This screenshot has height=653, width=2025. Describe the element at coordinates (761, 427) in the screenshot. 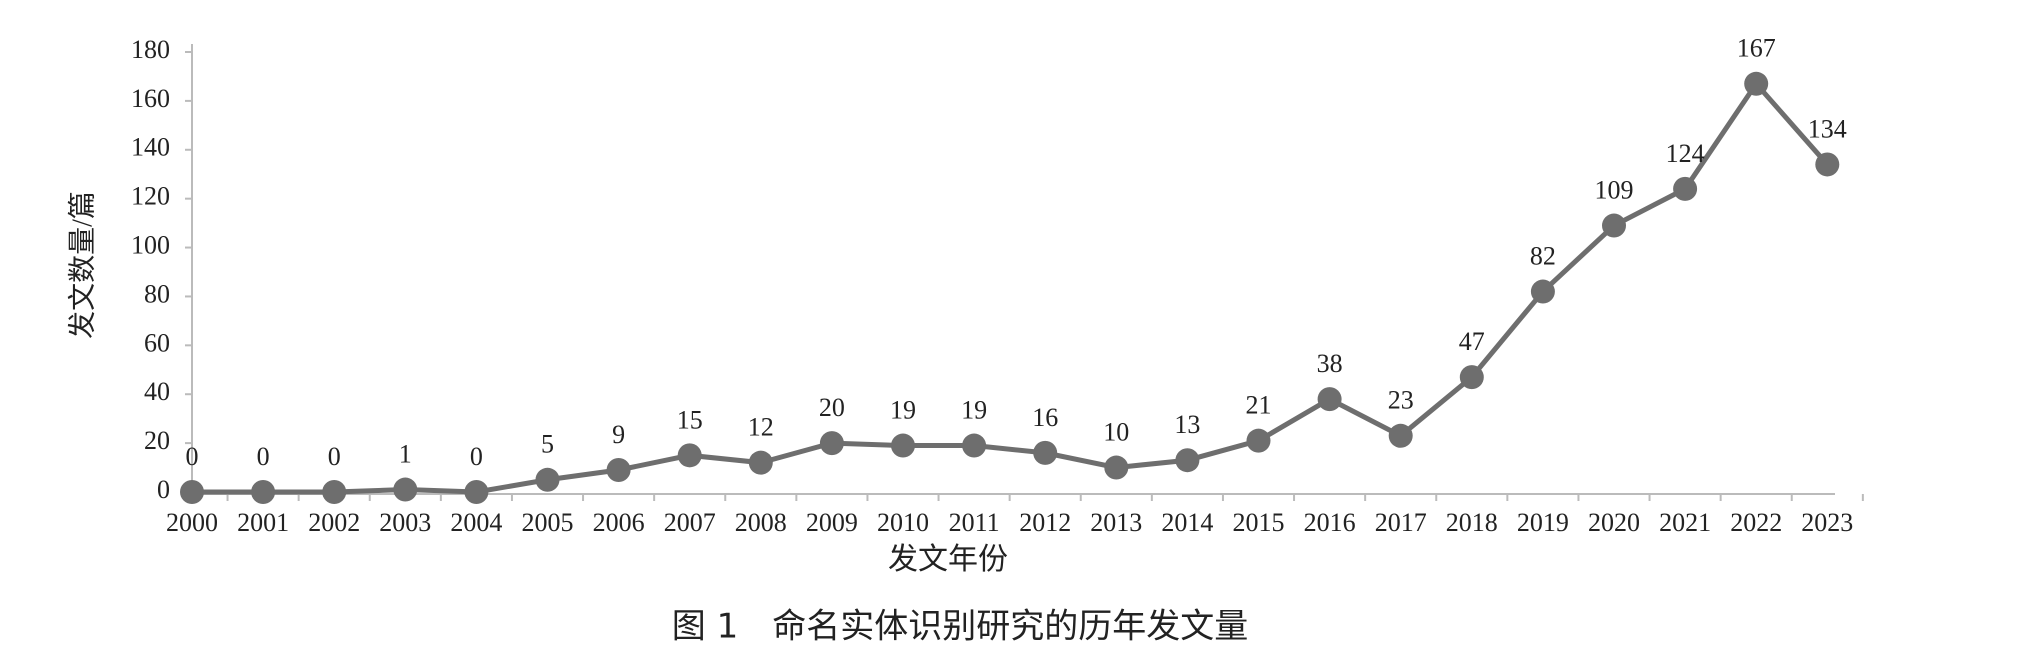

I see `data-label: 12` at that location.